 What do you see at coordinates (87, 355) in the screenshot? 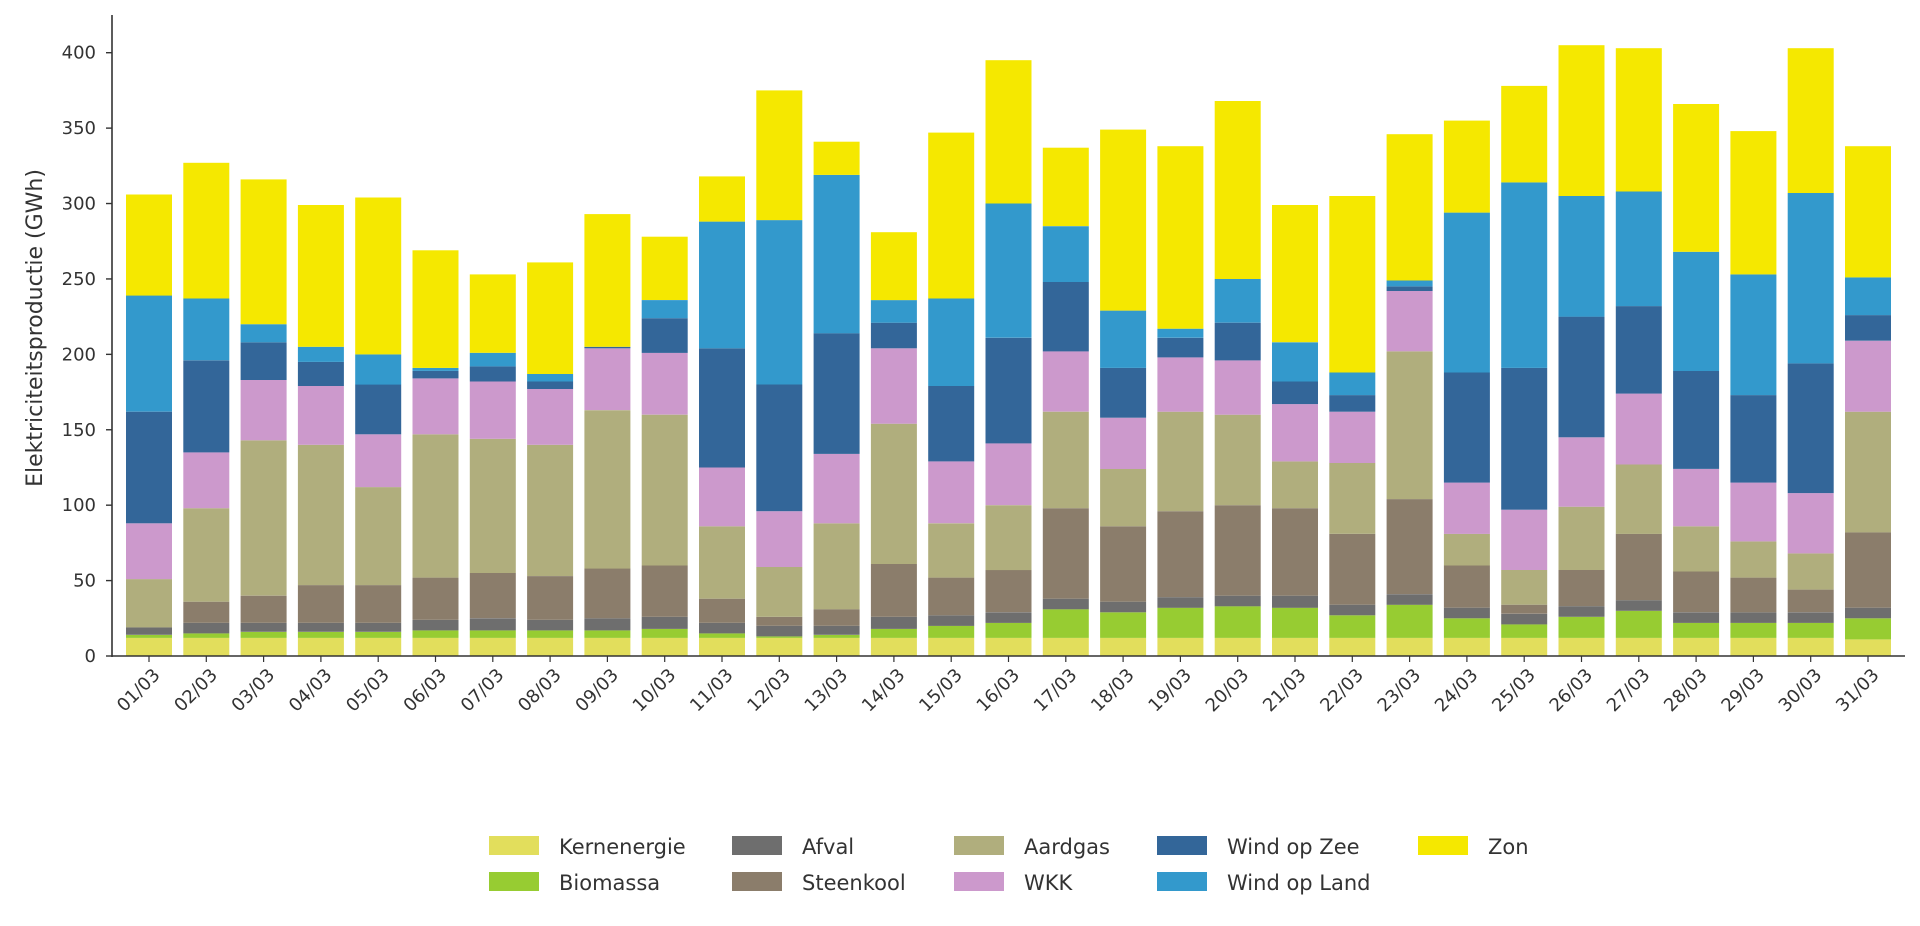
I see `y-tick-labels: 0 50 100 150 200 250 300 350 400` at bounding box center [87, 355].